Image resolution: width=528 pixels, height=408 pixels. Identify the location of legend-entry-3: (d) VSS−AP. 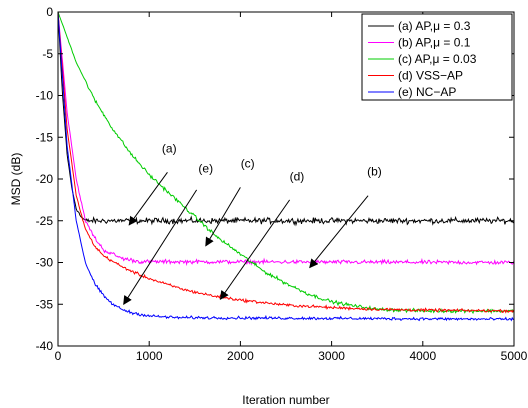
(430, 76).